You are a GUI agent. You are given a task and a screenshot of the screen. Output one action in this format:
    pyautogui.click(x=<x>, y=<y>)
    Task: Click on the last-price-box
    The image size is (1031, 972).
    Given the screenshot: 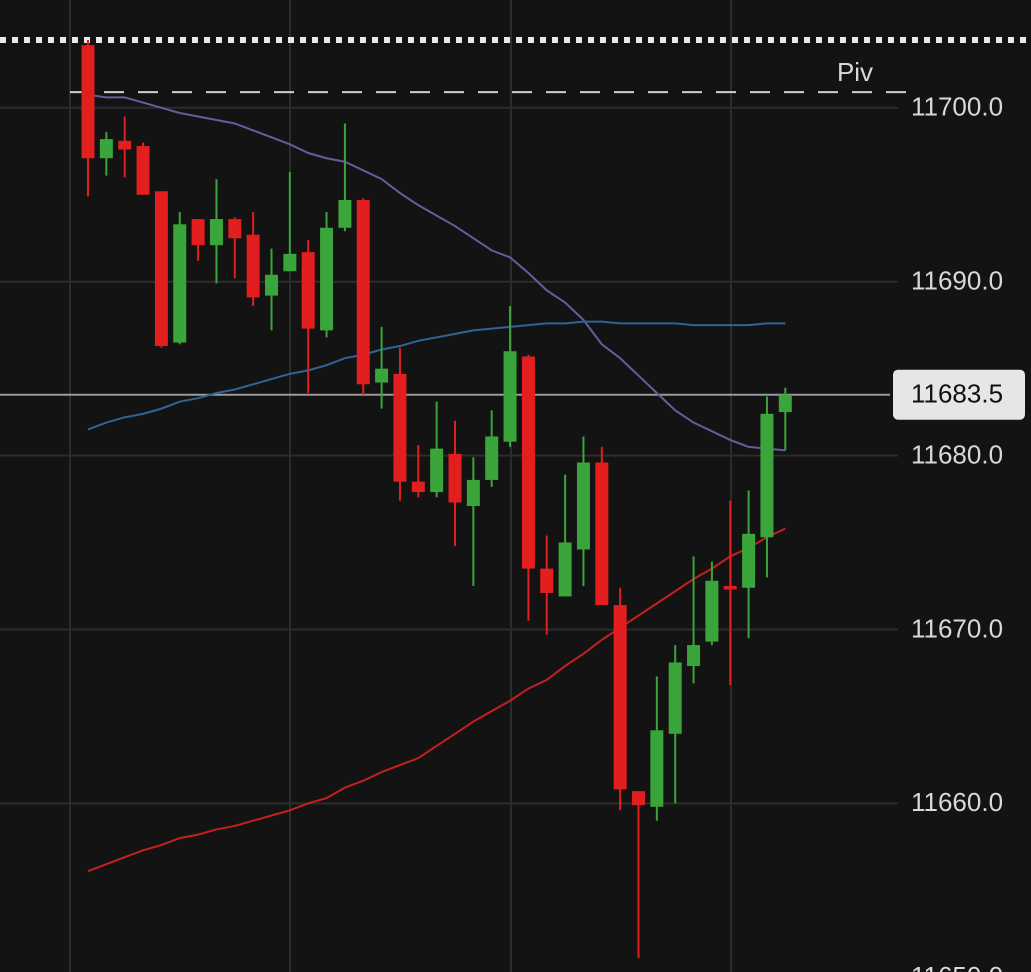 What is the action you would take?
    pyautogui.click(x=959, y=394)
    